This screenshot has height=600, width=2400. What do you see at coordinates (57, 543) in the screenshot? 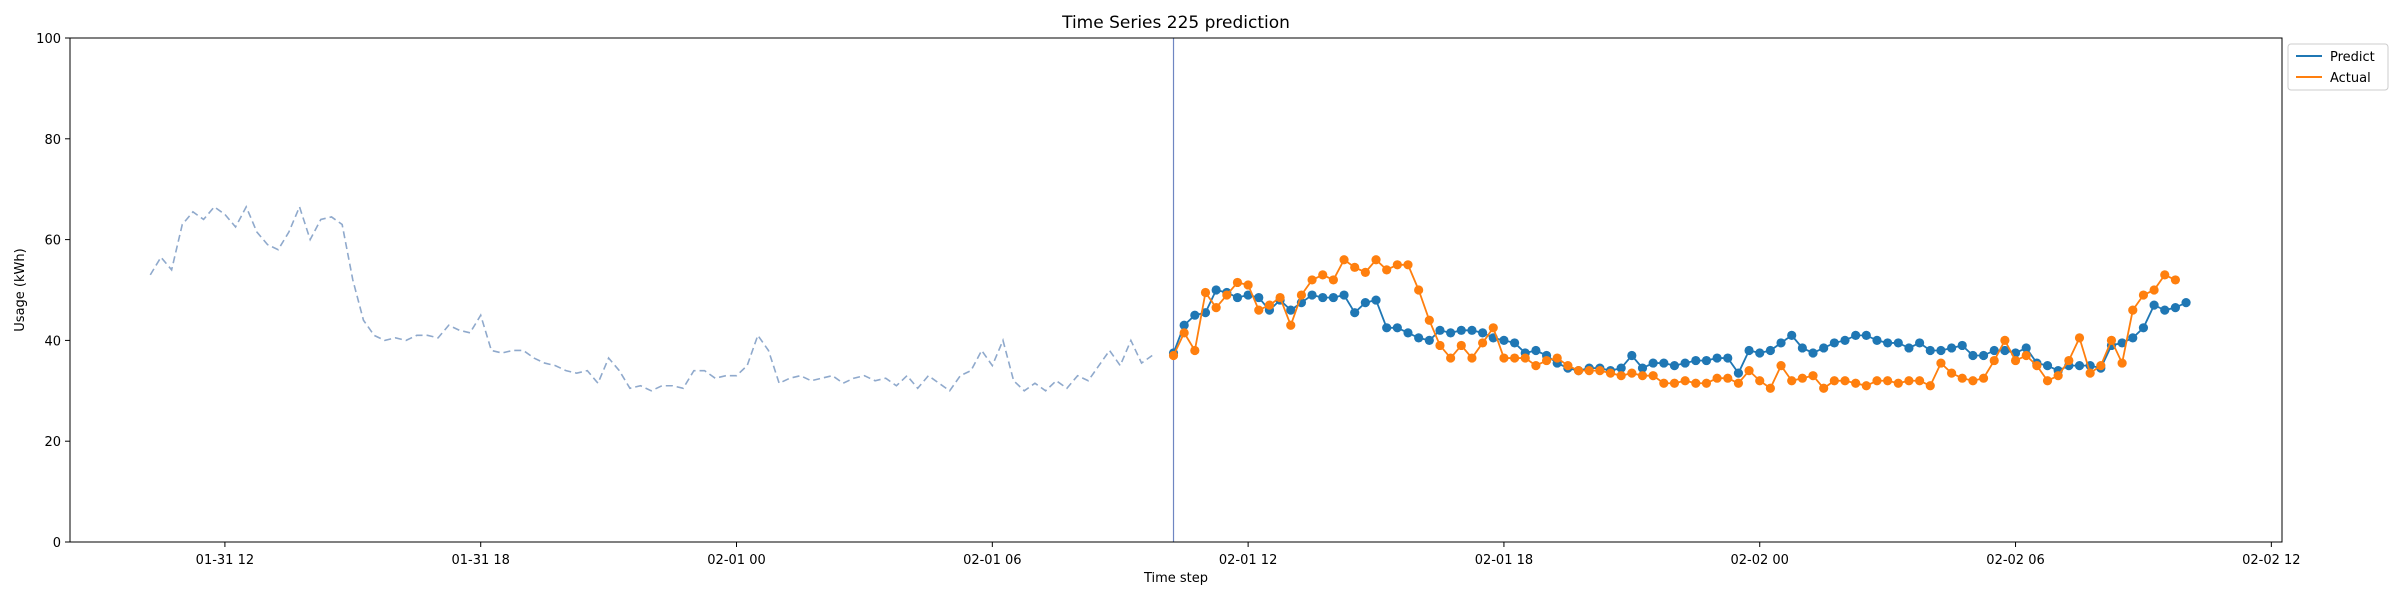
I see `y-tick-label: 0` at bounding box center [57, 543].